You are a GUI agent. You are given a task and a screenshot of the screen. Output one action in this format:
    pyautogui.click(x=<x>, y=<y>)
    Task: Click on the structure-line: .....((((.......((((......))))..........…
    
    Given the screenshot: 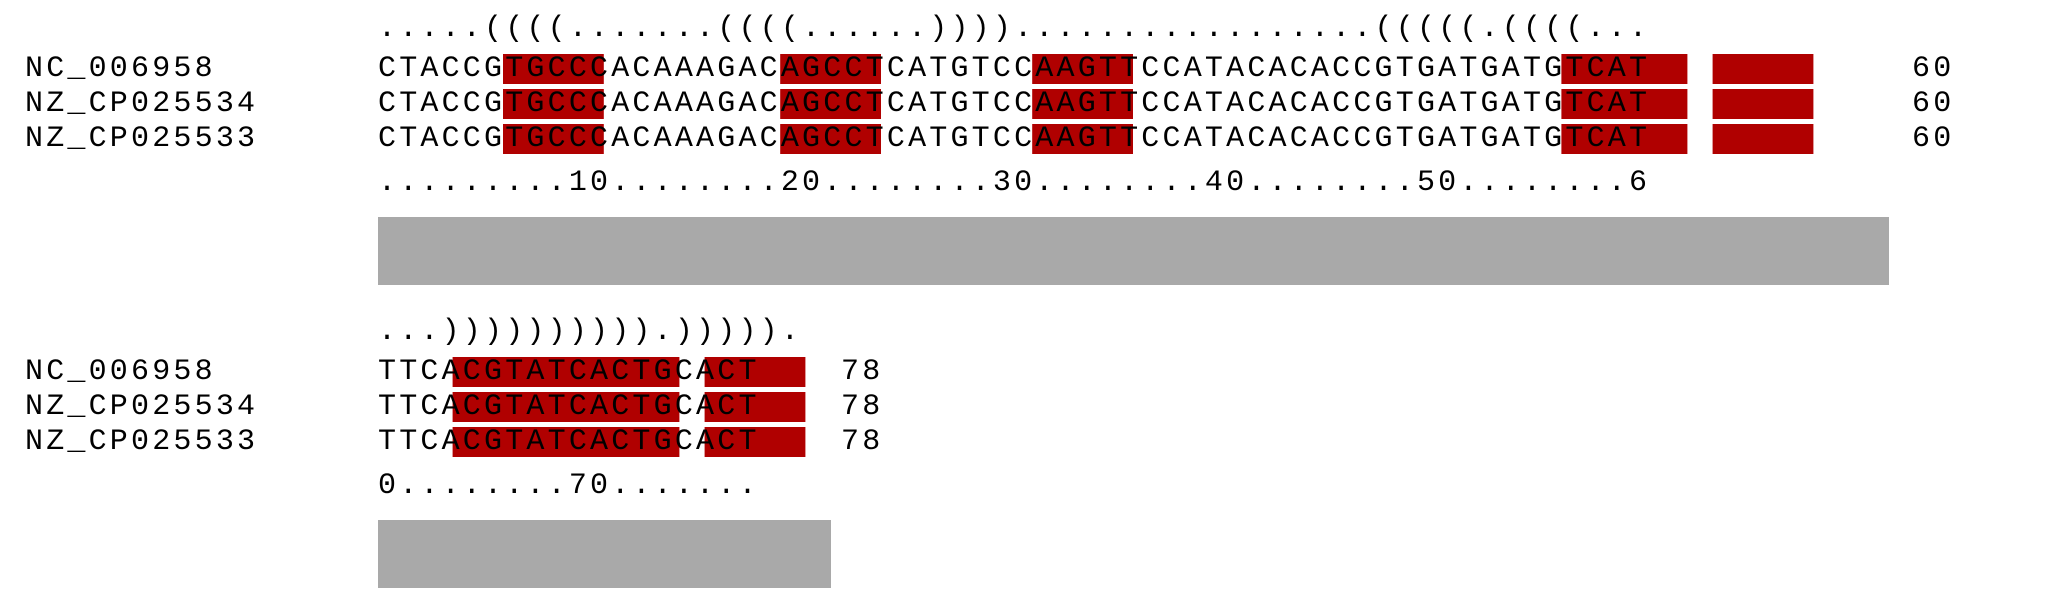 What is the action you would take?
    pyautogui.click(x=1014, y=29)
    